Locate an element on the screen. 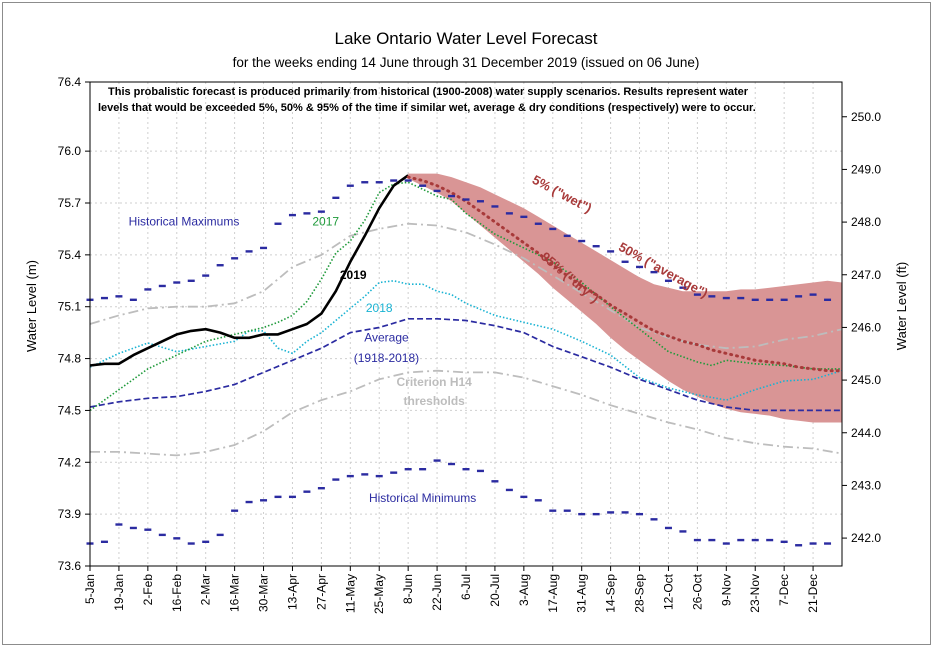 The width and height of the screenshot is (936, 650). x-tick-label: 31-Aug is located at coordinates (582, 593).